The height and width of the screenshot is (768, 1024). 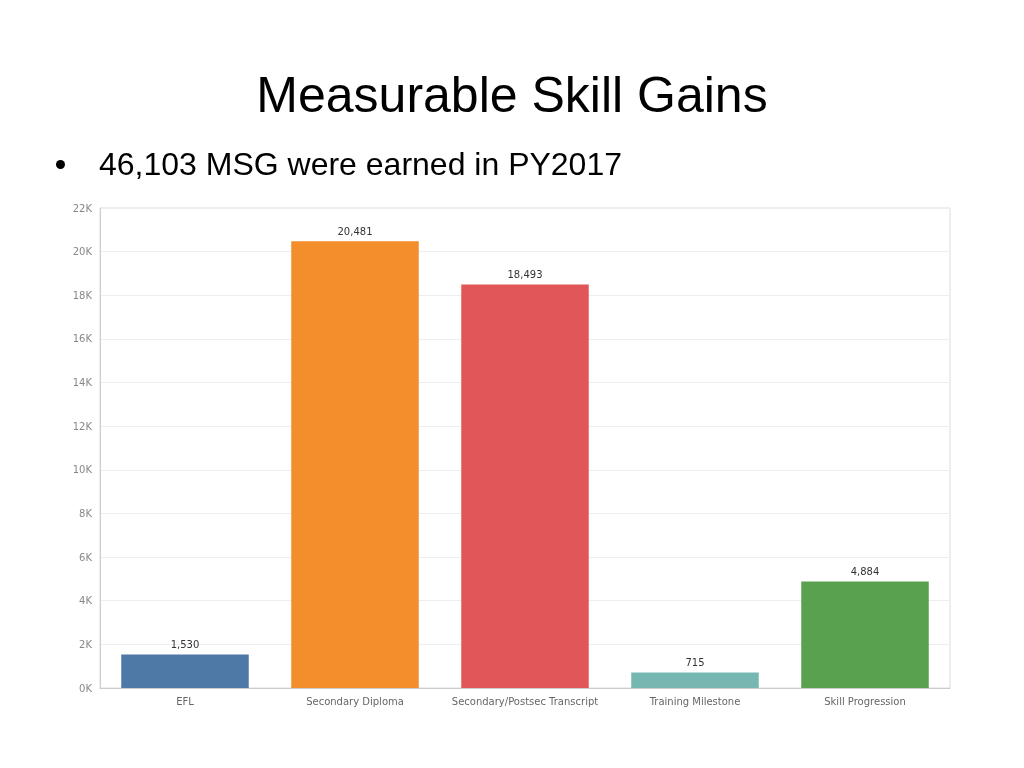 I want to click on x-tick-label: Training Milestone, so click(x=694, y=701).